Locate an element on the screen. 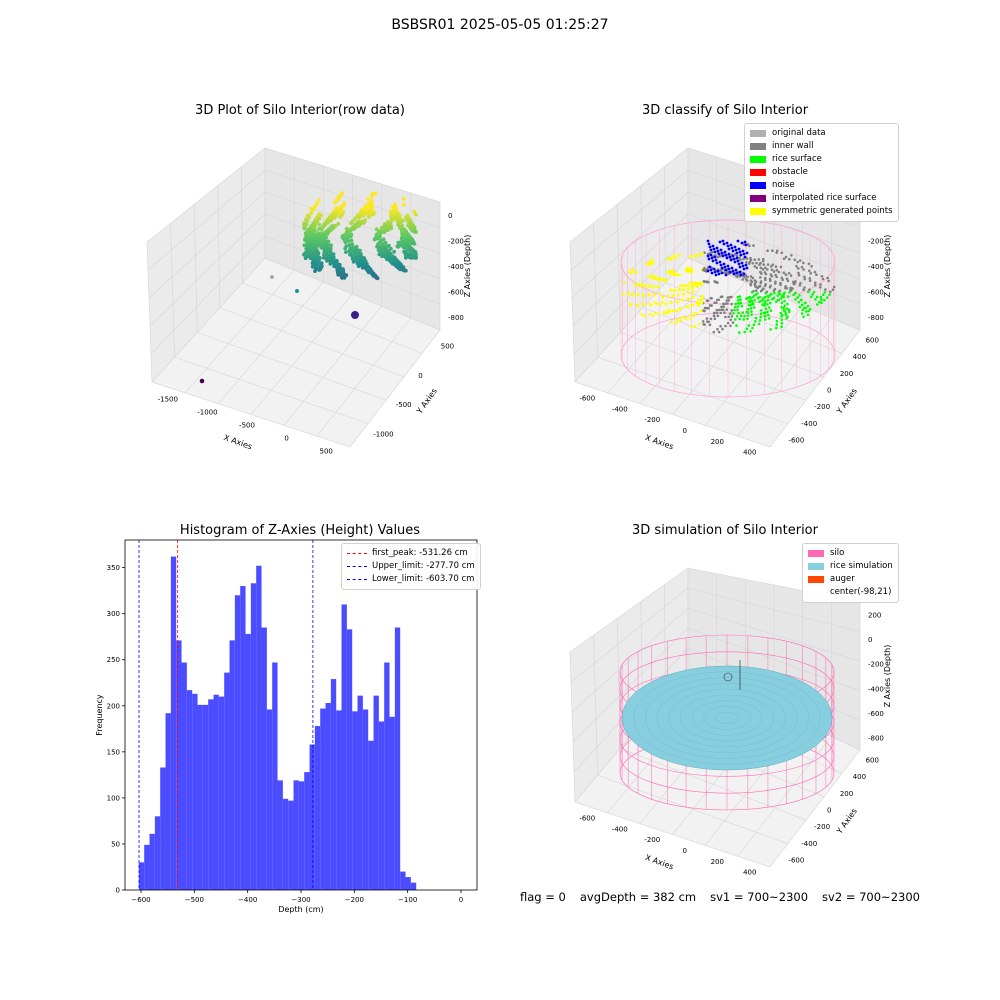 The height and width of the screenshot is (1000, 1000). plot2-legend-item: obstacle is located at coordinates (821, 172).